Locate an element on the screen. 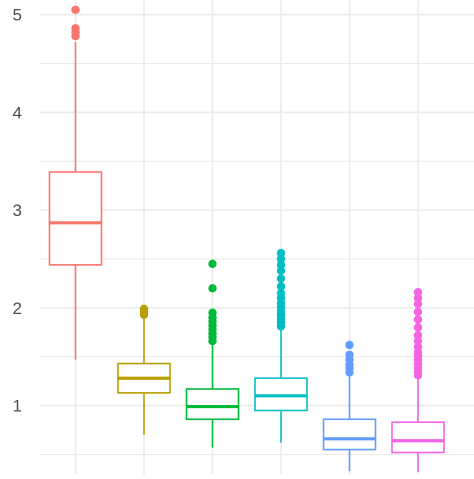  y-tick-label: 2 is located at coordinates (17, 308).